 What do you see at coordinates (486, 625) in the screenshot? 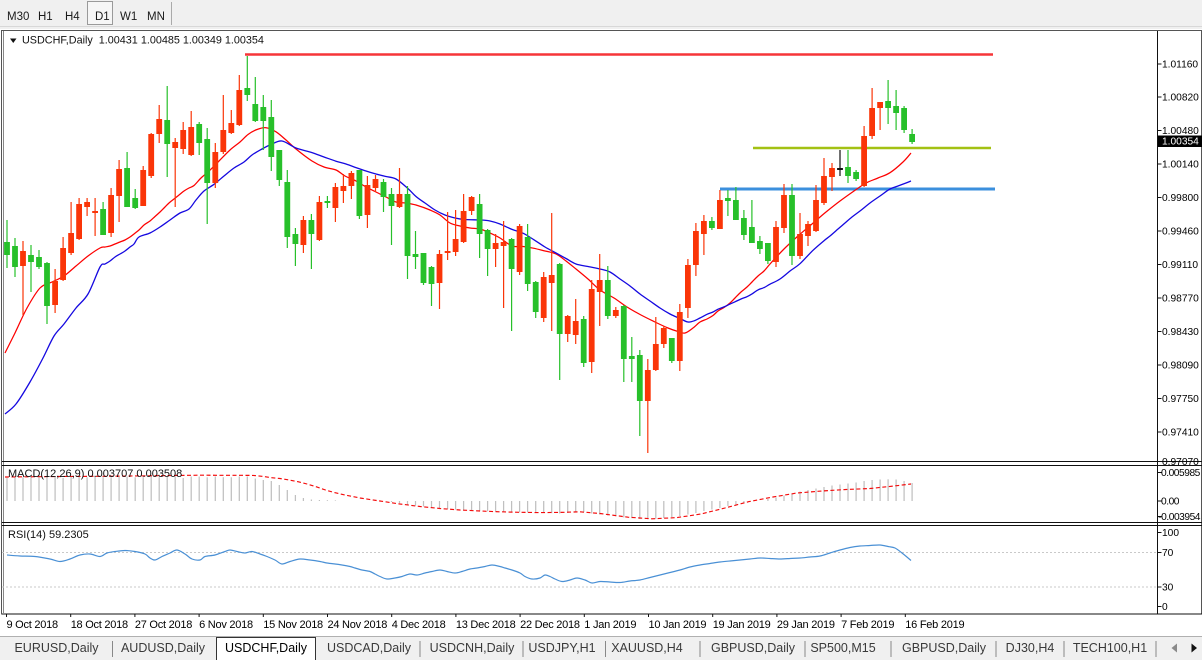
I see `svg-text: 13 Dec 2018` at bounding box center [486, 625].